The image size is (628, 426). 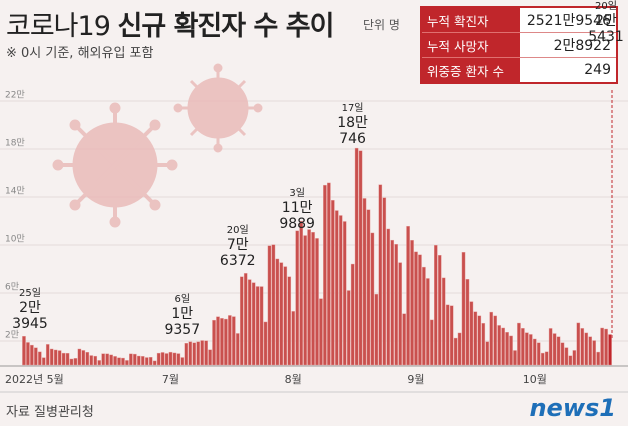 What do you see at coordinates (225, 26) in the screenshot?
I see `title-part: 신규 확진자 수 추이` at bounding box center [225, 26].